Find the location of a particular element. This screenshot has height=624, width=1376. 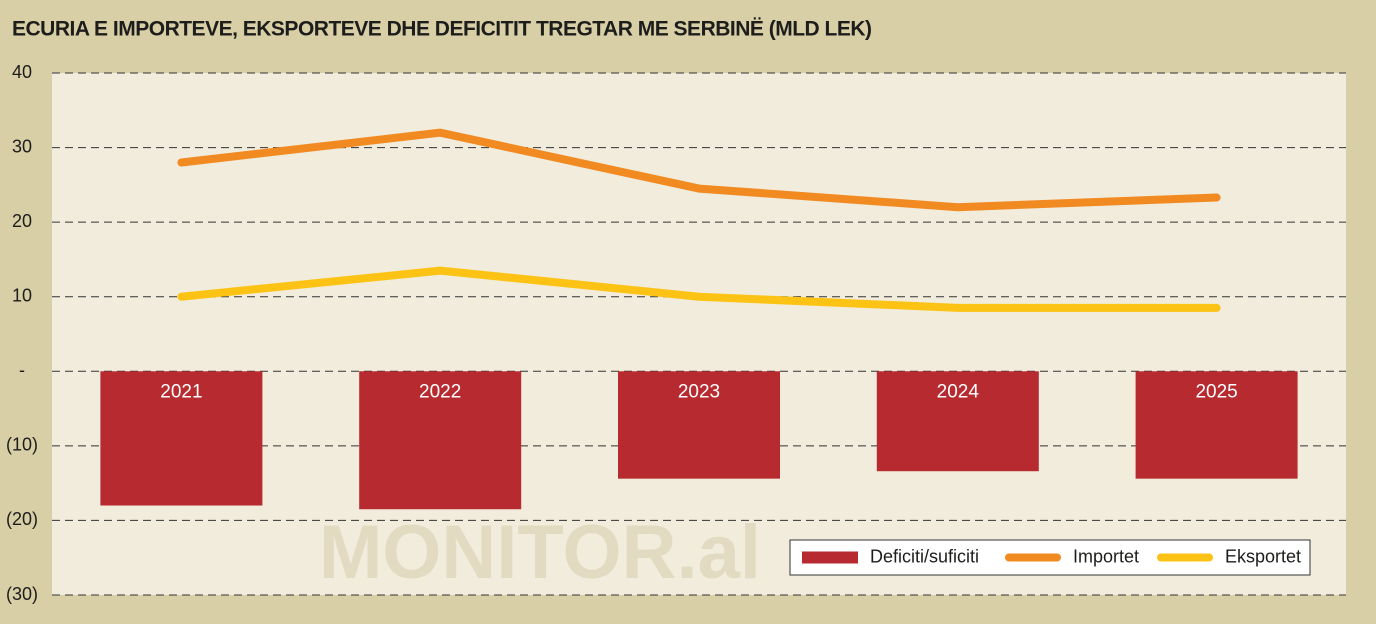

legend-label: Importet is located at coordinates (1106, 556).